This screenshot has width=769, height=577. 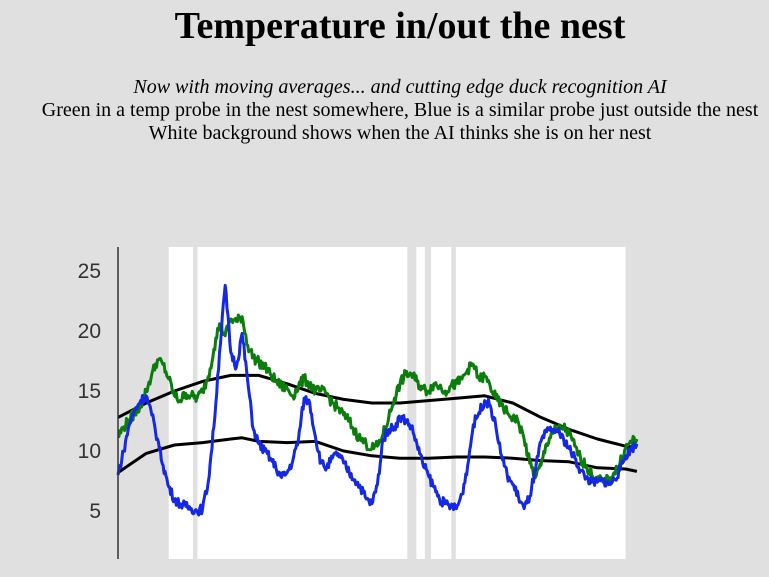 I want to click on chart-title: Temperature in/out the nest, so click(x=400, y=26).